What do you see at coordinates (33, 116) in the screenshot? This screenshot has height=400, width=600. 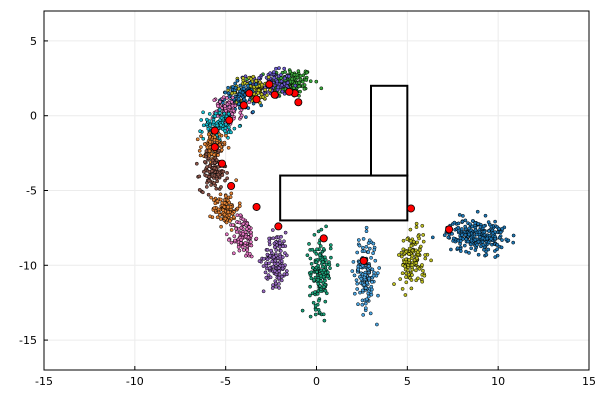 I see `y-tick-label: 0` at bounding box center [33, 116].